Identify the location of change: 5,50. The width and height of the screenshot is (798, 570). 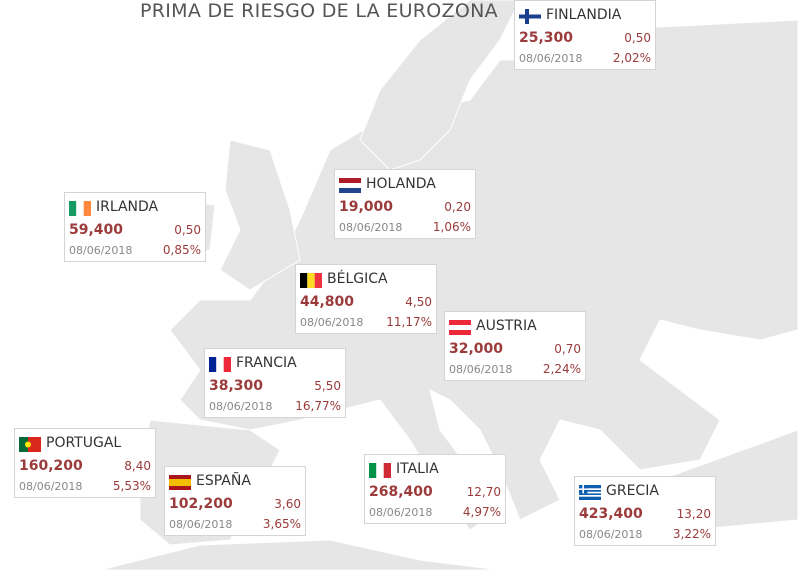
(327, 386).